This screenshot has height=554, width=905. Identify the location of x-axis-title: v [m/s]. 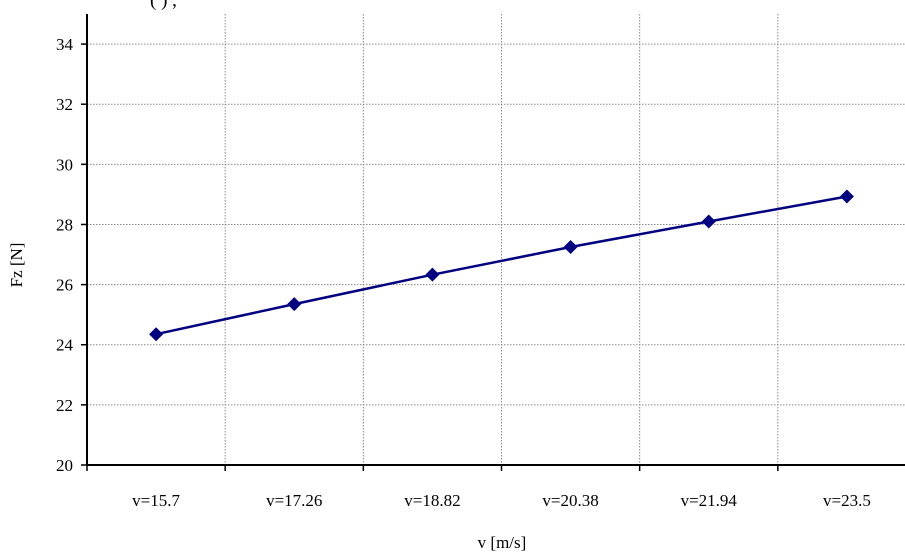
(502, 542).